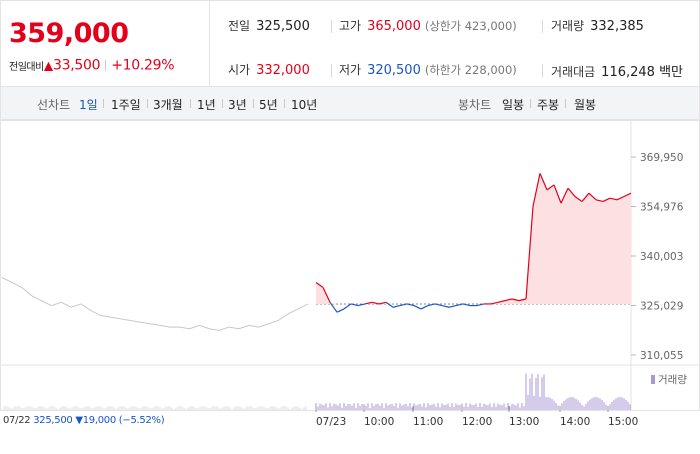  What do you see at coordinates (473, 238) in the screenshot?
I see `up-fill-area` at bounding box center [473, 238].